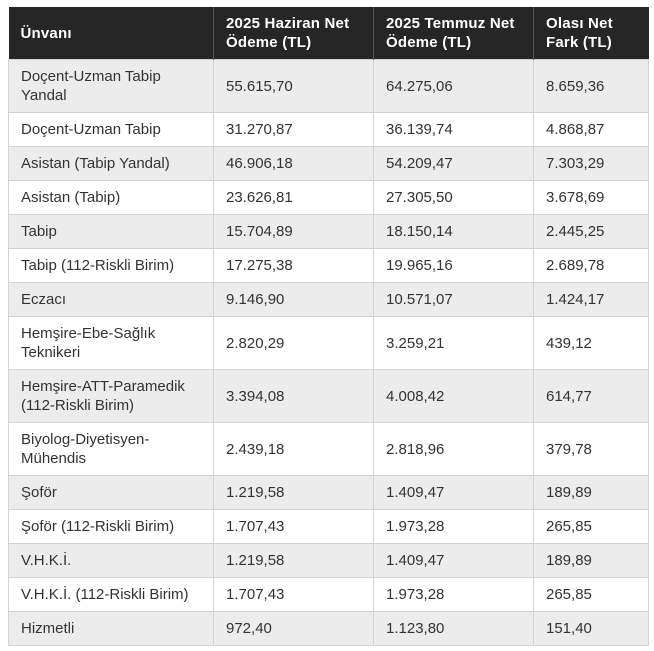 This screenshot has height=651, width=654. Describe the element at coordinates (111, 594) in the screenshot. I see `title-cell: V.H.K.İ. (112-Riskli Birim)` at that location.